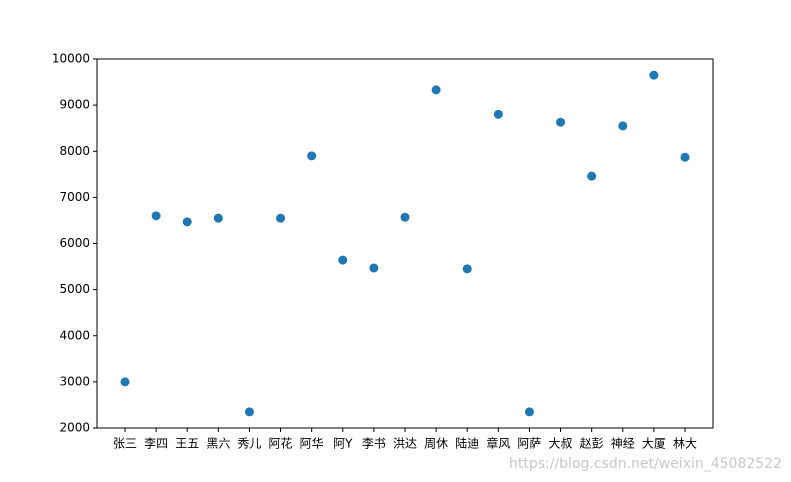  I want to click on y-tick-label: 9000, so click(74, 105).